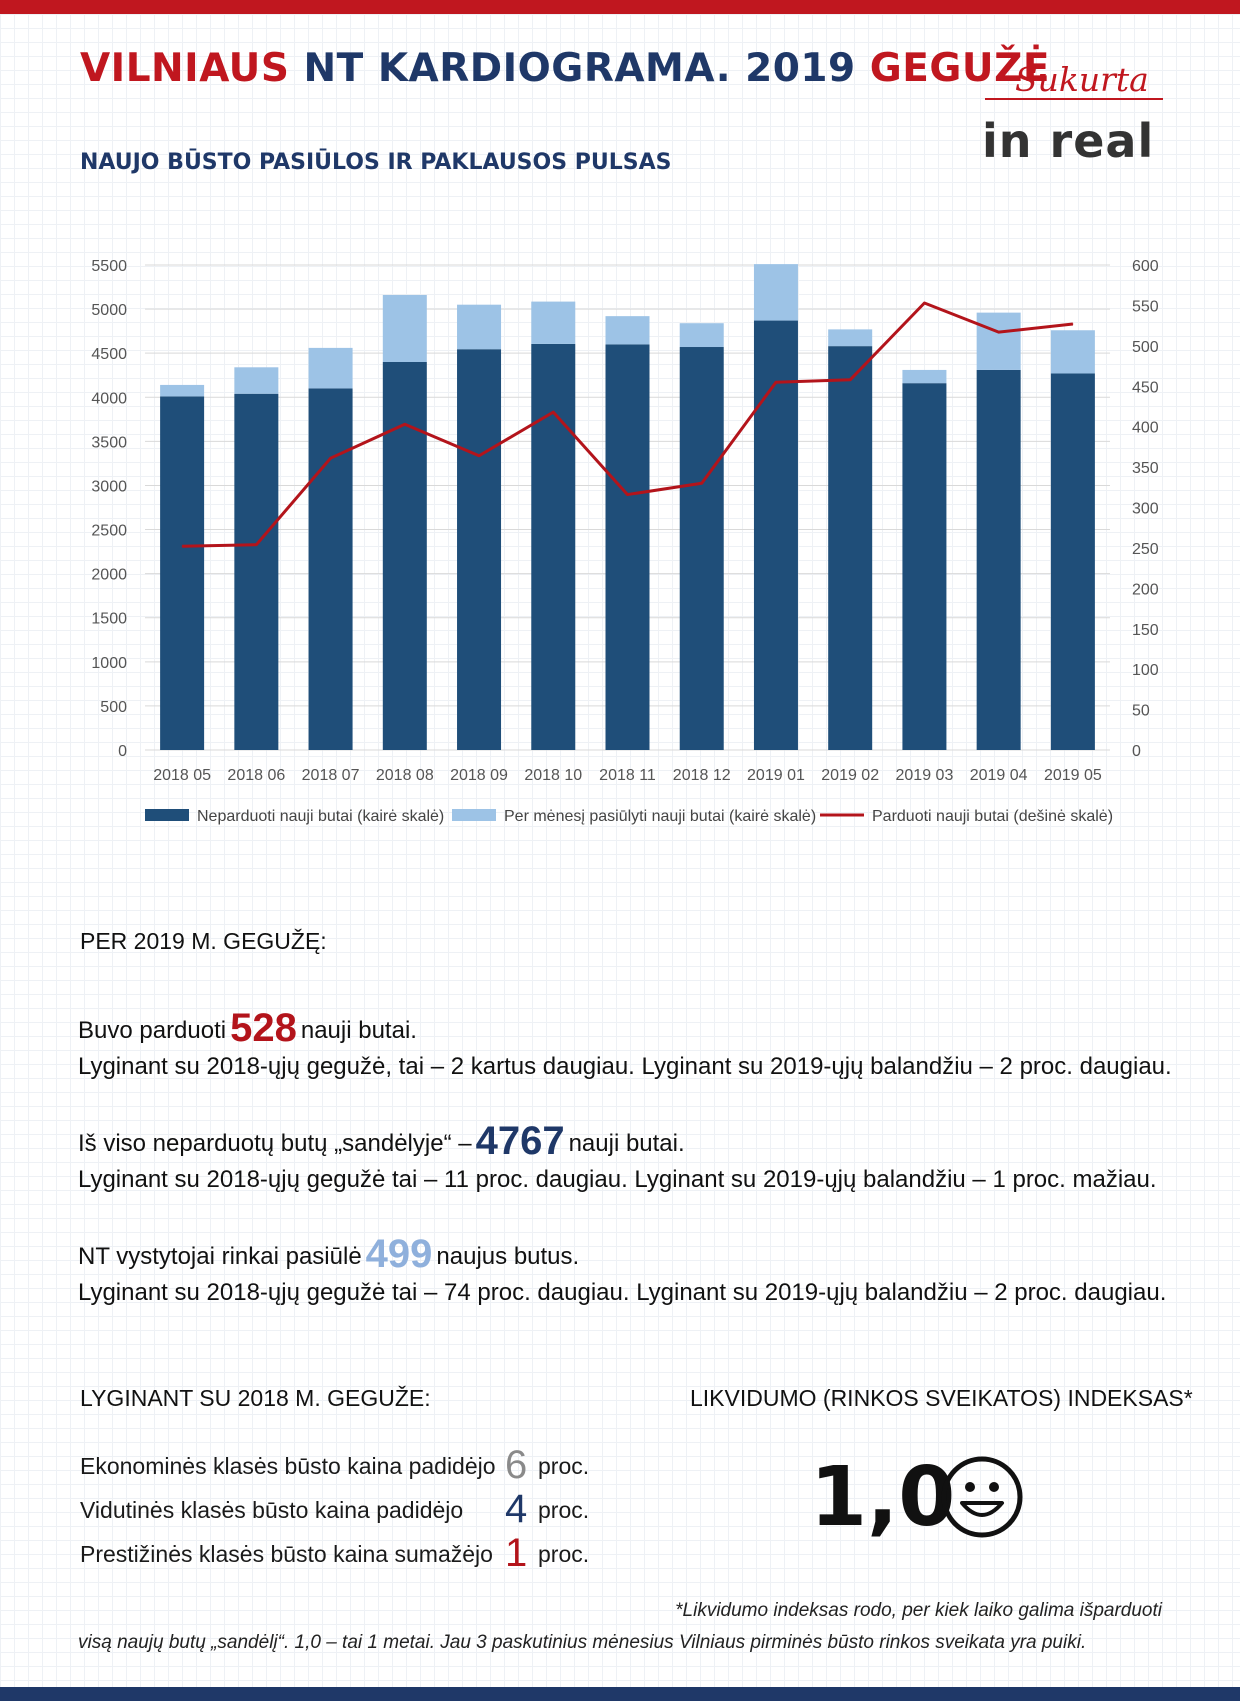 The image size is (1240, 1701). What do you see at coordinates (405, 775) in the screenshot?
I see `x-tick-label: 2018 08` at bounding box center [405, 775].